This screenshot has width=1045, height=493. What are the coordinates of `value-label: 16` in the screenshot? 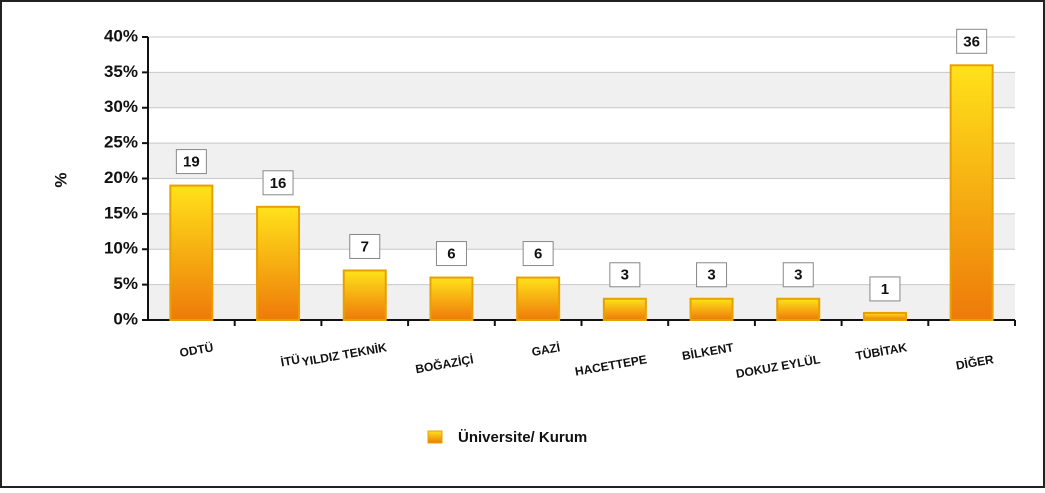 It's located at (278, 183).